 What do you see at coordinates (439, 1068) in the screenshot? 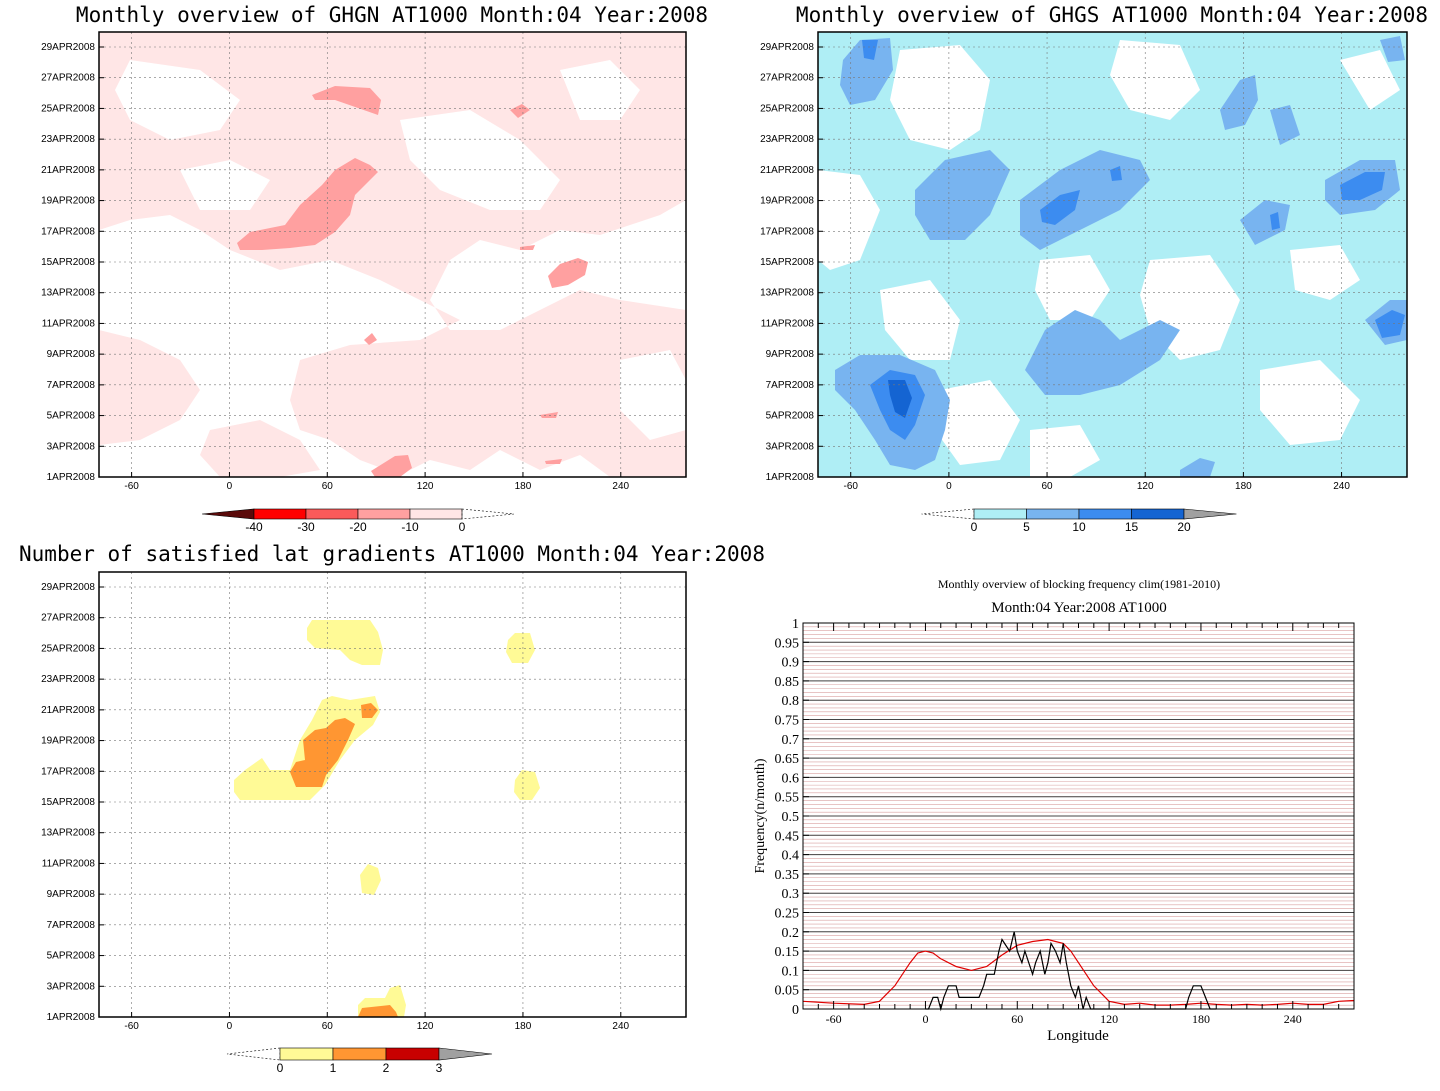
I see `colorbar-label: 3` at bounding box center [439, 1068].